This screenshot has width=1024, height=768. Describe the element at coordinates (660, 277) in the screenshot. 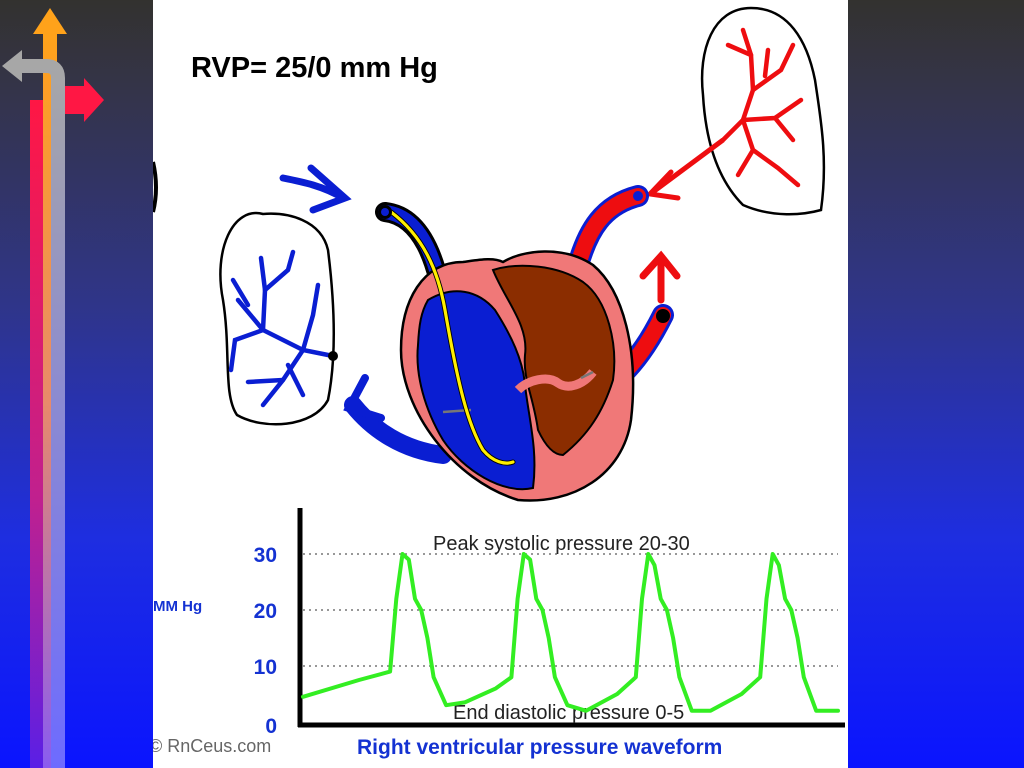

I see `red-up-arrow` at that location.